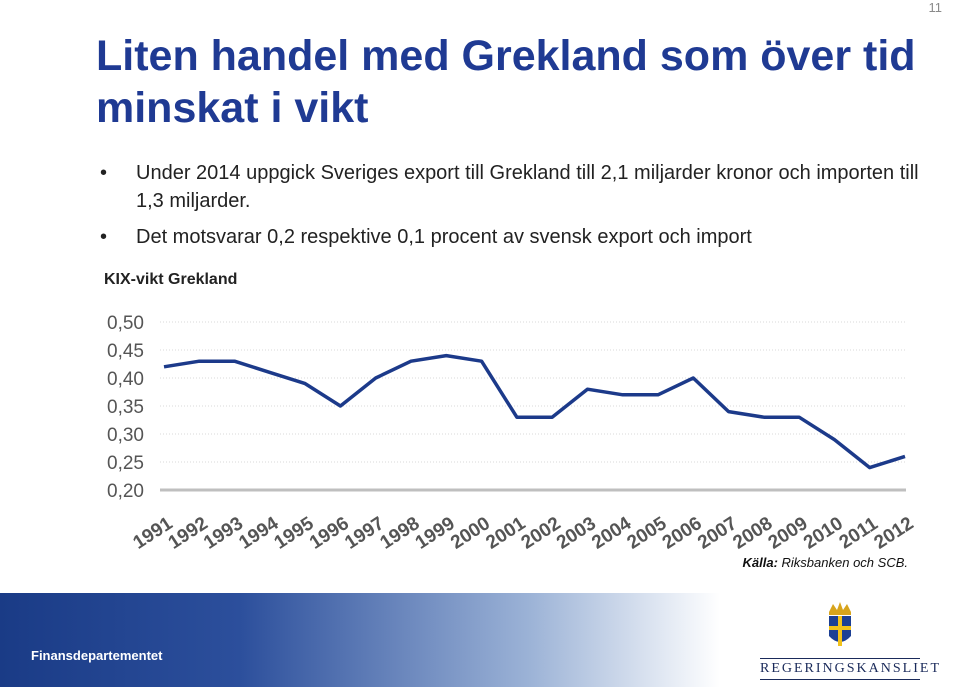  What do you see at coordinates (125, 323) in the screenshot?
I see `y-tick-label: 0,50` at bounding box center [125, 323].